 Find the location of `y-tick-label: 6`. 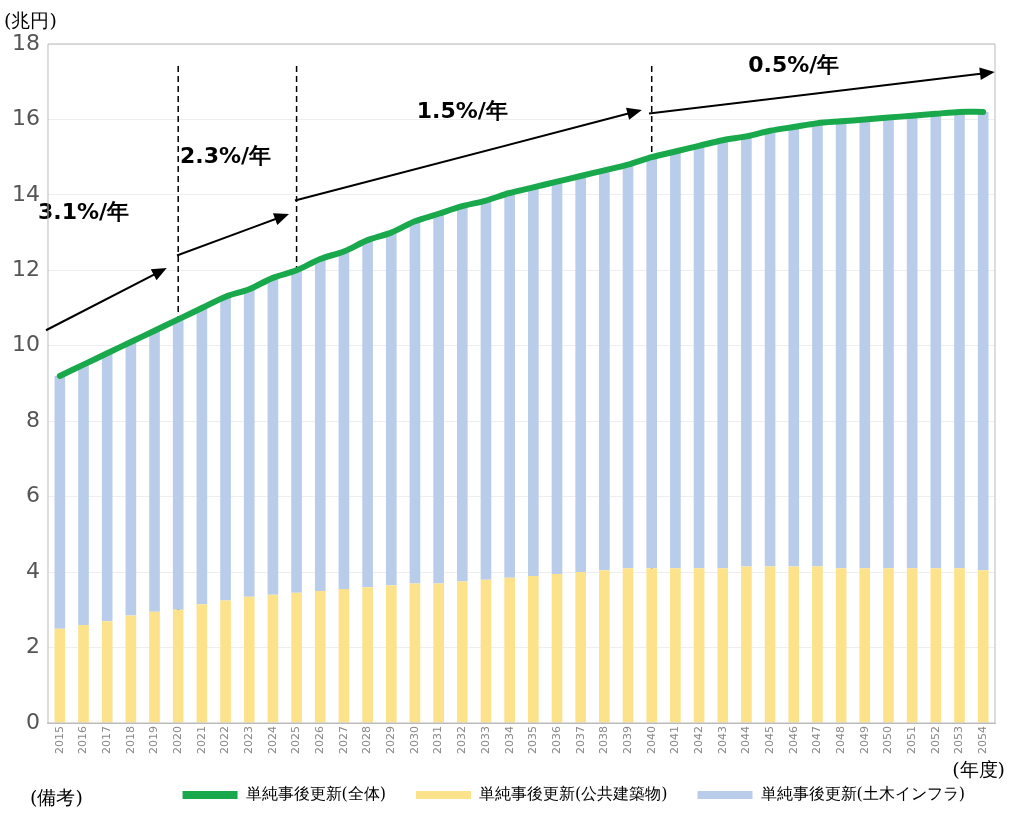

y-tick-label: 6 is located at coordinates (32, 495).